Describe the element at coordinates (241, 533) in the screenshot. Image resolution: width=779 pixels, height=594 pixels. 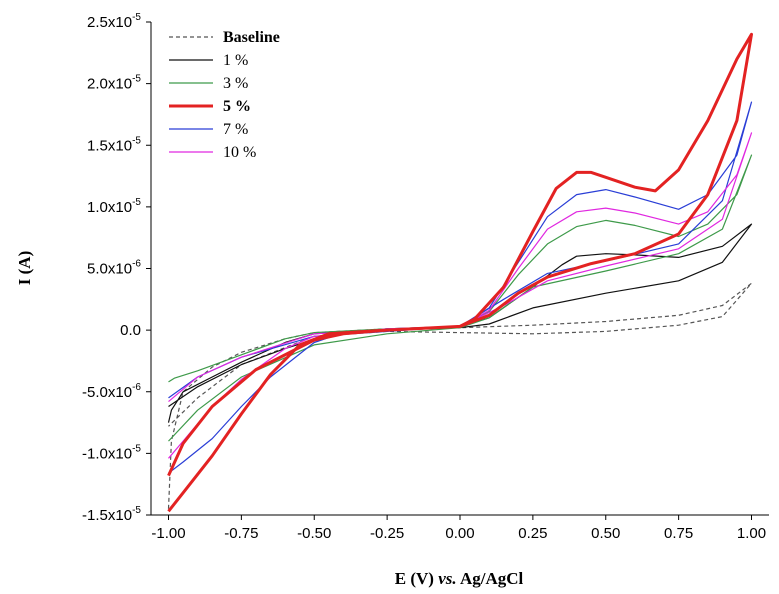
I see `x-tick-label: -0.75` at that location.